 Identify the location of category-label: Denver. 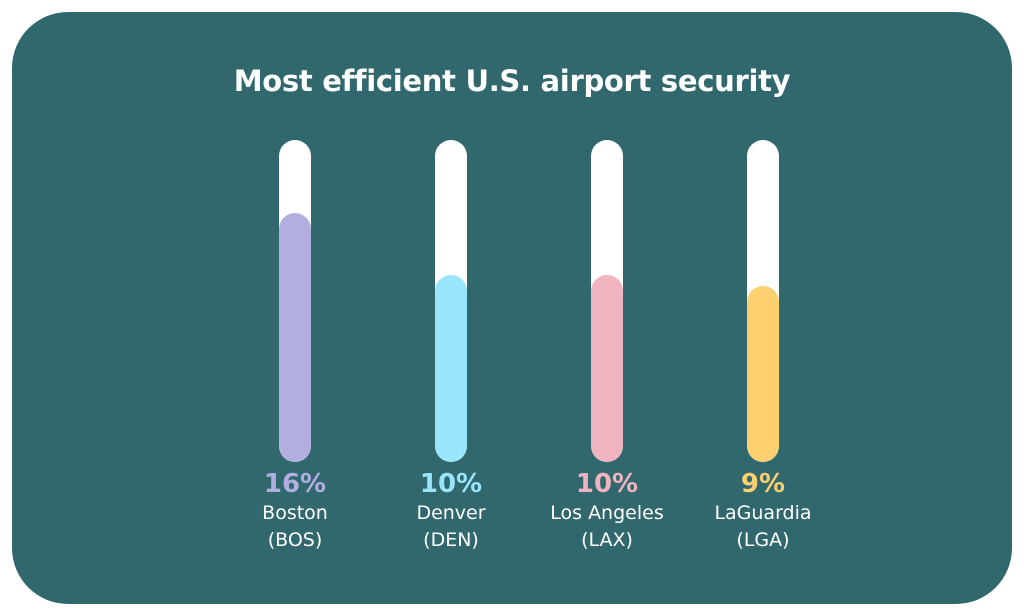
(451, 513).